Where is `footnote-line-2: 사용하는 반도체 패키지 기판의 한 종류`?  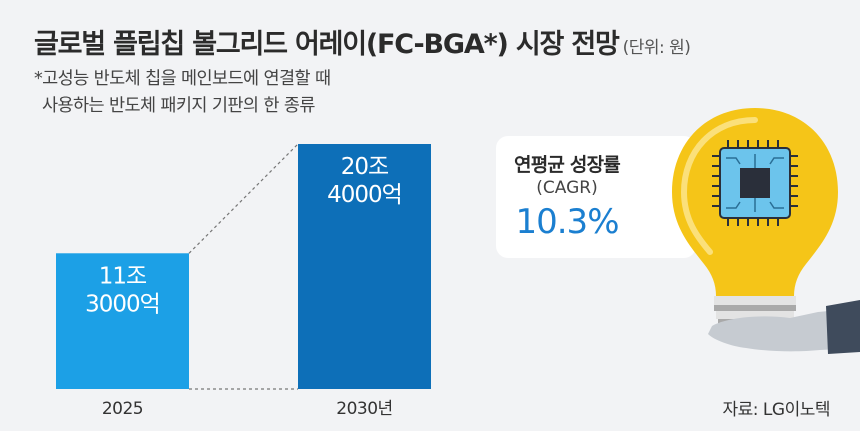
footnote-line-2: 사용하는 반도체 패키지 기판의 한 종류 is located at coordinates (178, 106).